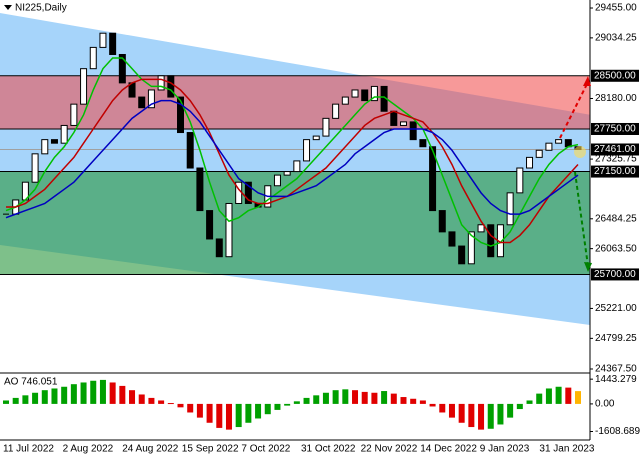  Describe the element at coordinates (41, 8) in the screenshot. I see `chart-title: NI225,Daily` at that location.